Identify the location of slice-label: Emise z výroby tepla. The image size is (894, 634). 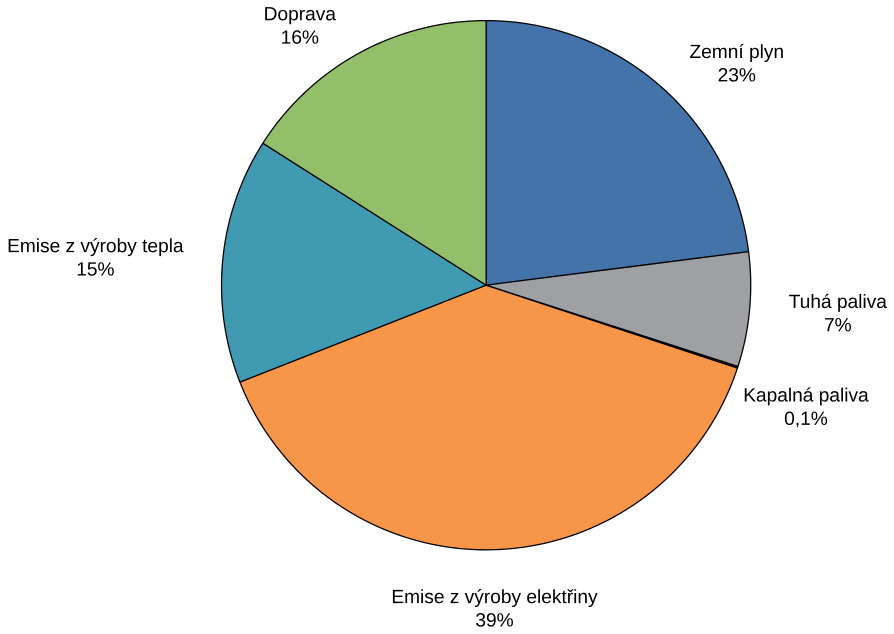
(96, 247).